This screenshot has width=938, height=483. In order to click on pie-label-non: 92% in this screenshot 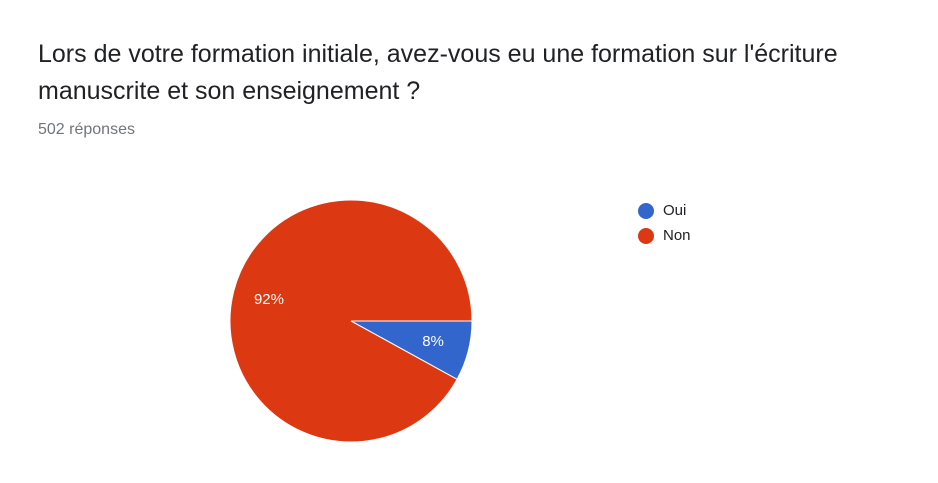, I will do `click(269, 299)`.